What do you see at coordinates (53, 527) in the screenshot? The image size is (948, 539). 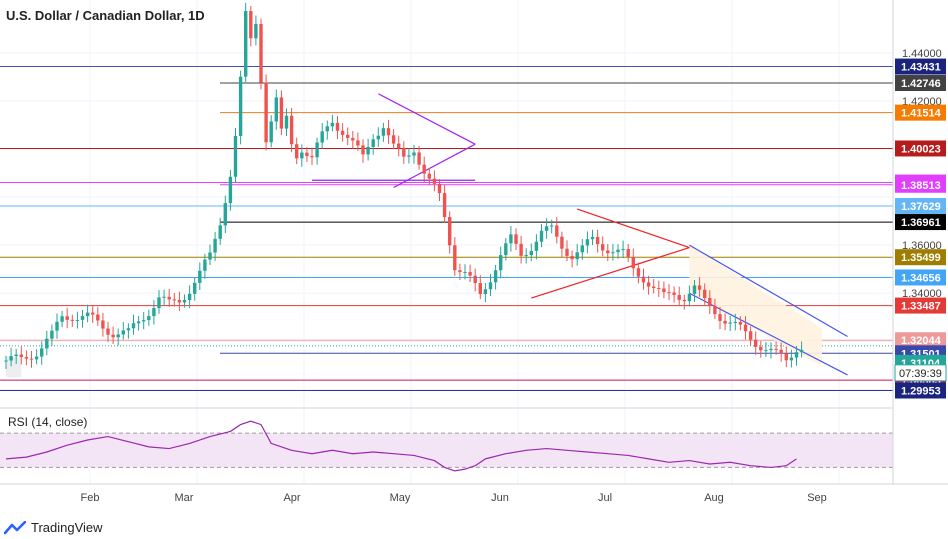 I see `tradingview-brand: TradingView` at bounding box center [53, 527].